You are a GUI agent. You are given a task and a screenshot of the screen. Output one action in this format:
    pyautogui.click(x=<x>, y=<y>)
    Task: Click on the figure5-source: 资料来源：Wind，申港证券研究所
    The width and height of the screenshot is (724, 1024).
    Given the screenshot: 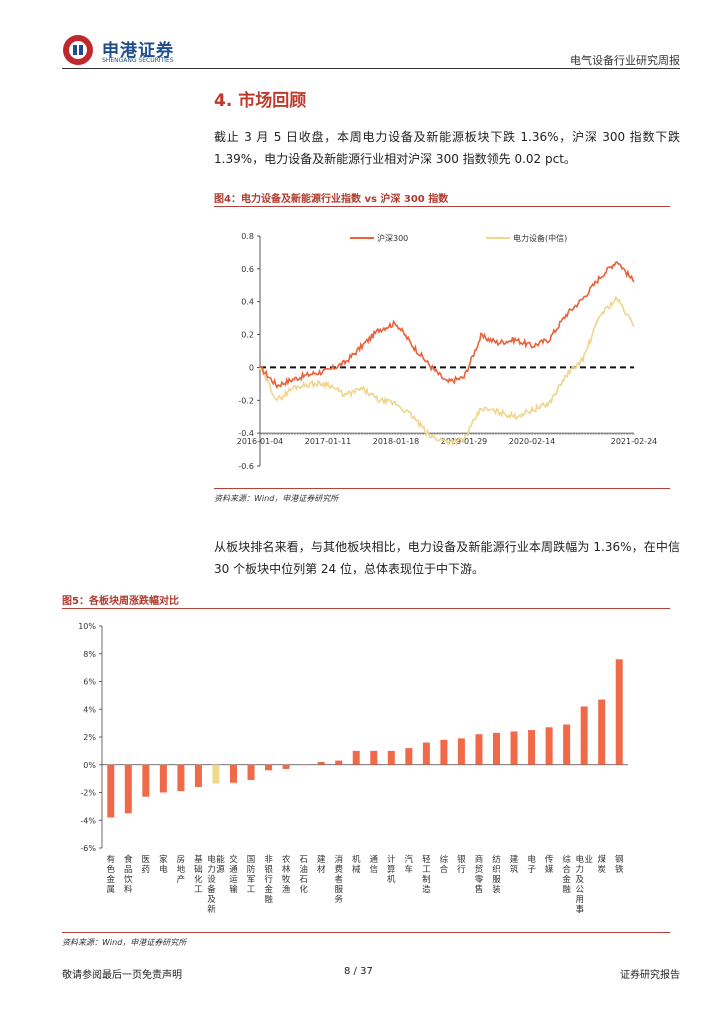 What is the action you would take?
    pyautogui.click(x=124, y=942)
    